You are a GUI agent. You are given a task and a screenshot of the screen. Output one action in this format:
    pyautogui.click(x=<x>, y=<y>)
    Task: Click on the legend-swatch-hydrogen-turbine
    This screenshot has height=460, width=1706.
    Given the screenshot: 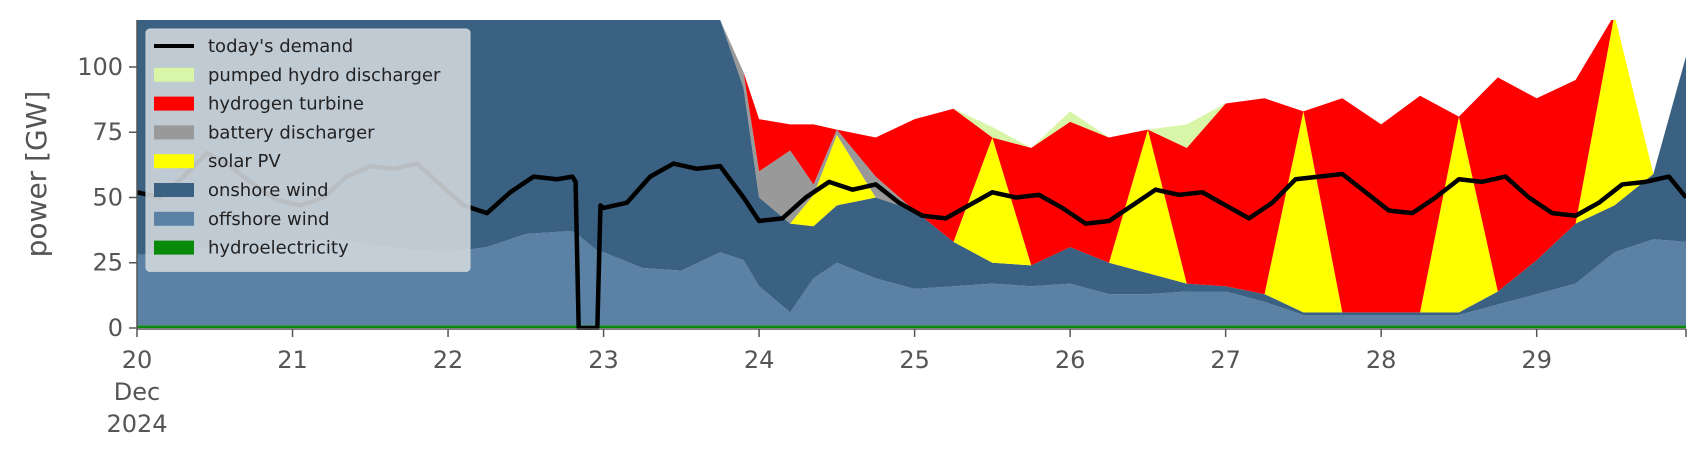 What is the action you would take?
    pyautogui.click(x=174, y=103)
    